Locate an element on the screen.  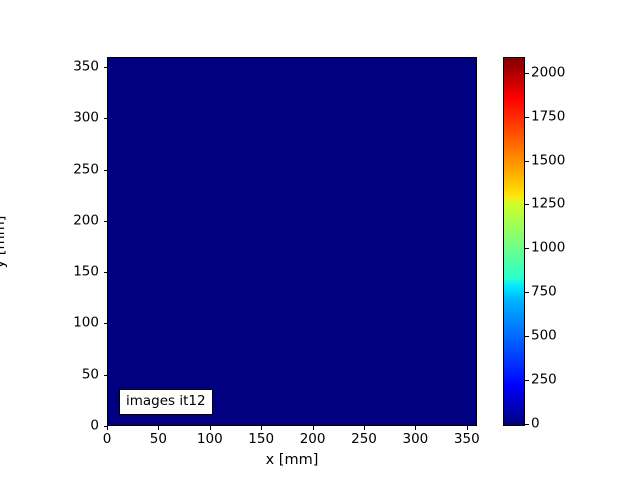
xtick-label-250: 250 is located at coordinates (364, 439).